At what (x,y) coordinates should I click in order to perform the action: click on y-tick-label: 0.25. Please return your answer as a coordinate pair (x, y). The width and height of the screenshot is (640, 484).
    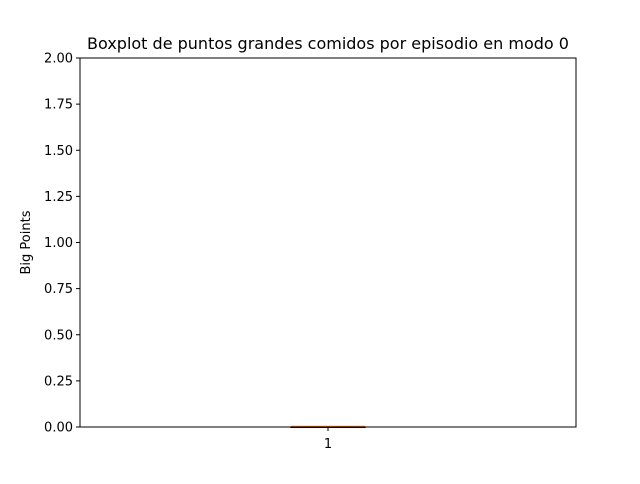
    Looking at the image, I should click on (58, 381).